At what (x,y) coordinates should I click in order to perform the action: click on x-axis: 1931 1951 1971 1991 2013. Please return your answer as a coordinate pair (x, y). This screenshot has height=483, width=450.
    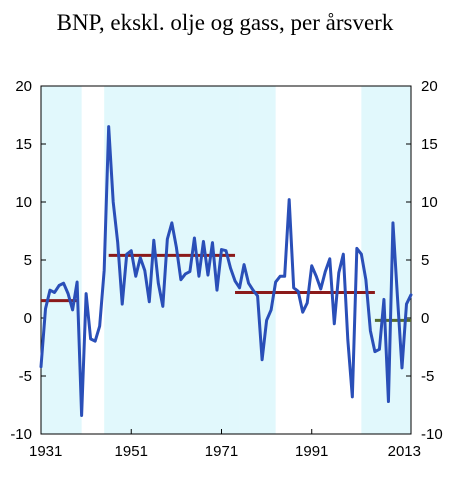
    Looking at the image, I should click on (225, 444).